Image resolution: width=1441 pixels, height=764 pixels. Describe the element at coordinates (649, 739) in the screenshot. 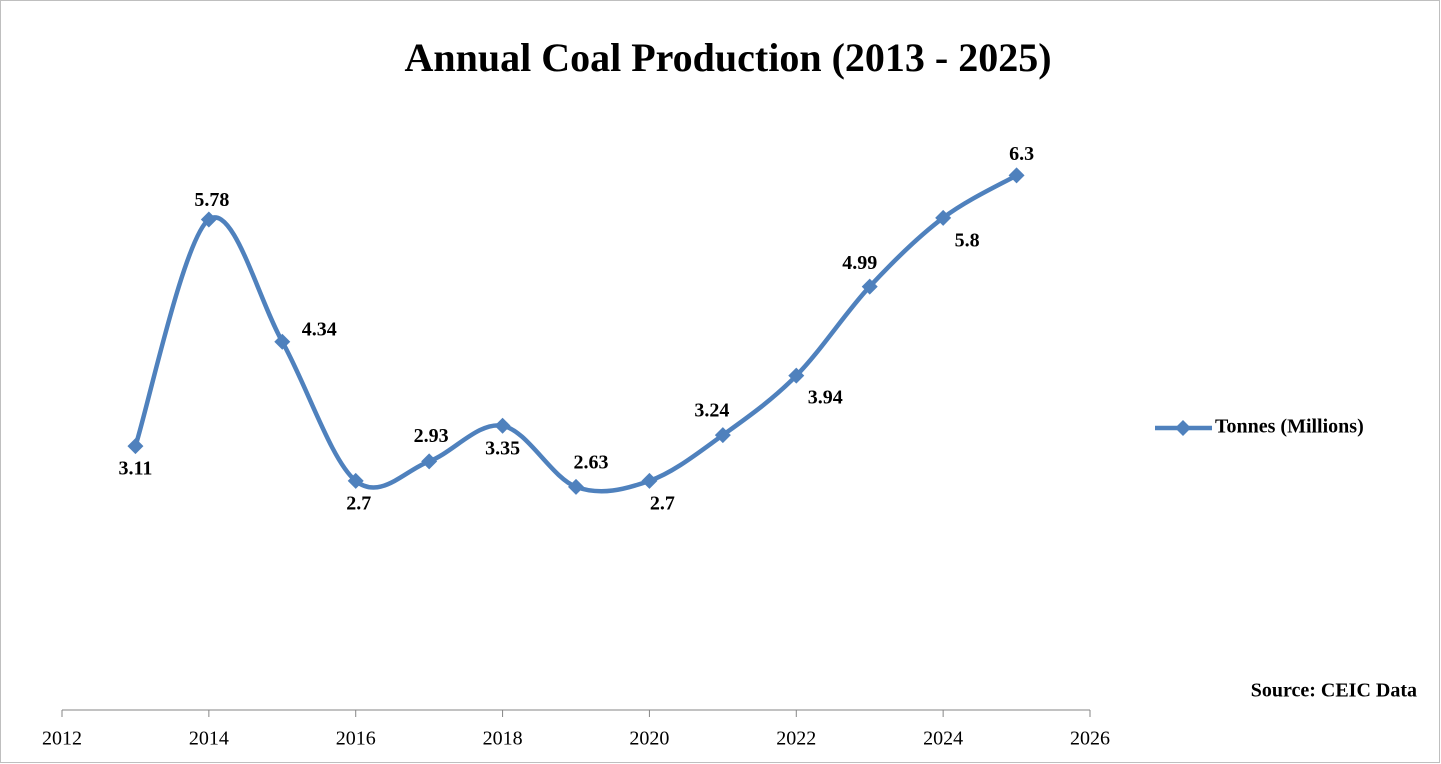

I see `x-tick-label: 2020` at that location.